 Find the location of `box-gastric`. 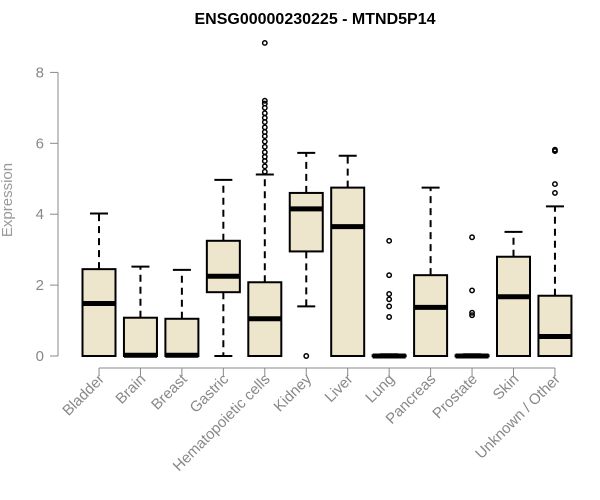

box-gastric is located at coordinates (223, 267).